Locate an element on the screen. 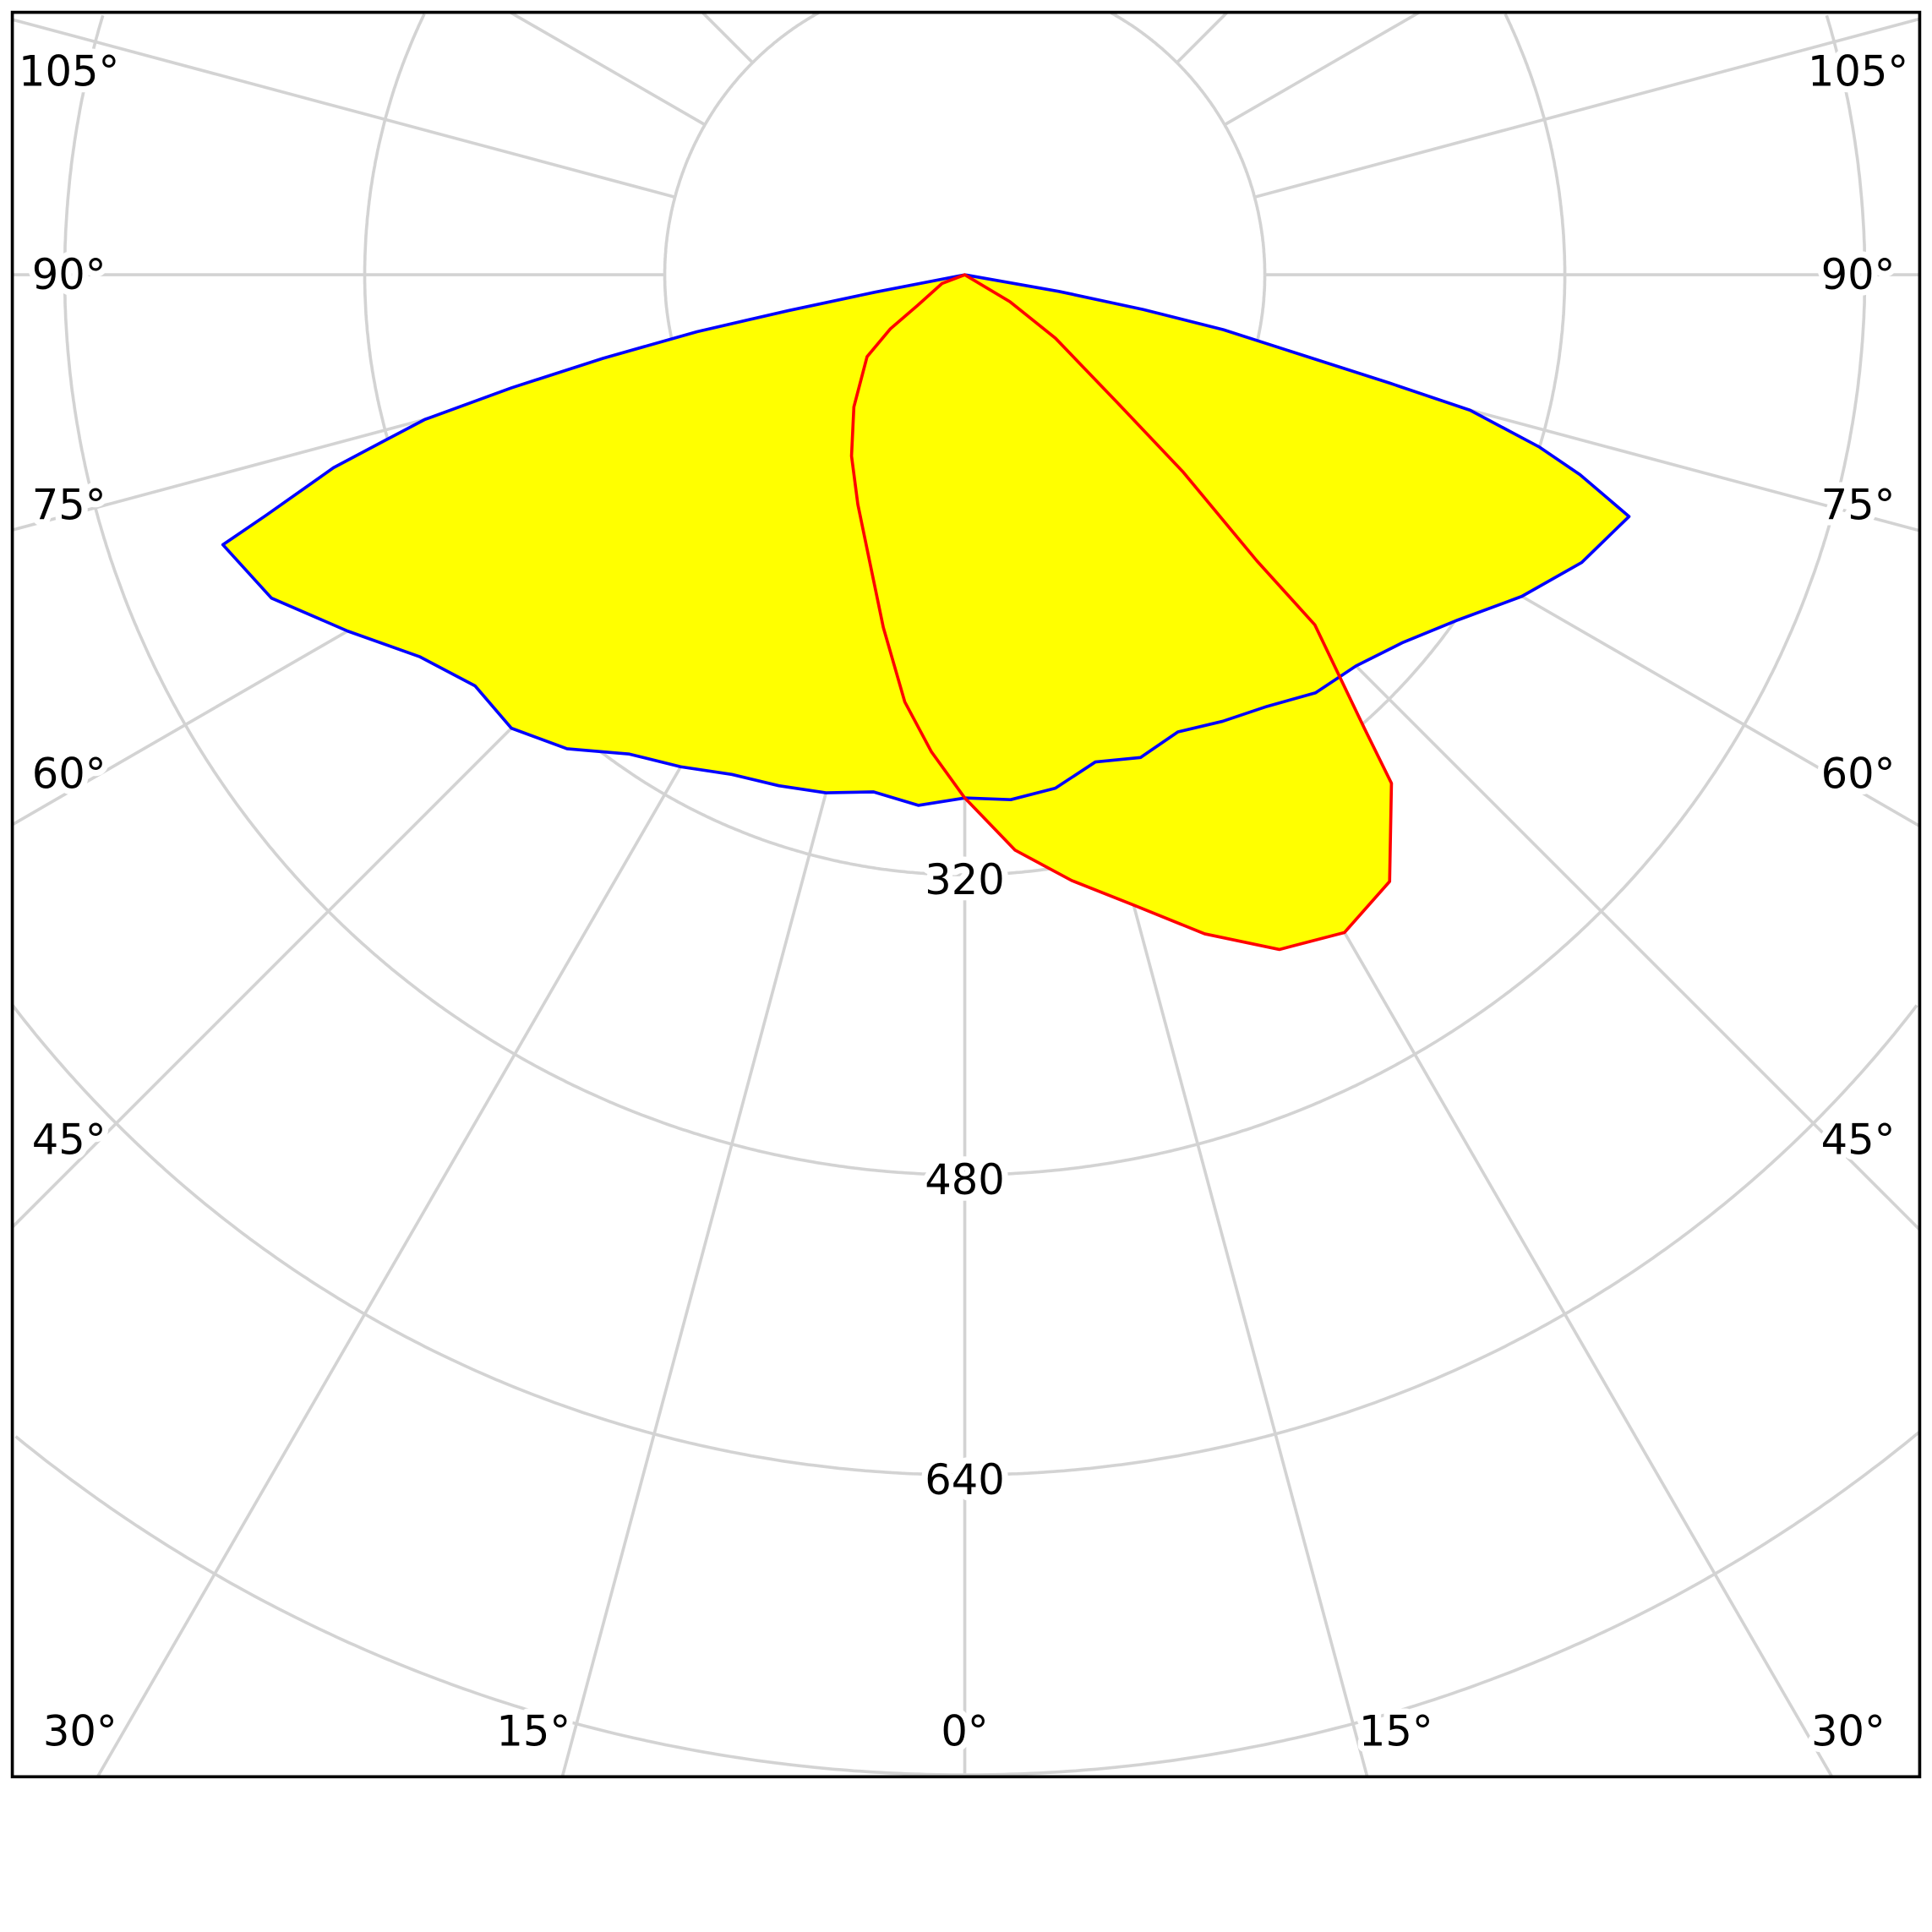 This screenshot has height=1932, width=1932. fill-C90-C270 is located at coordinates (1121, 612).